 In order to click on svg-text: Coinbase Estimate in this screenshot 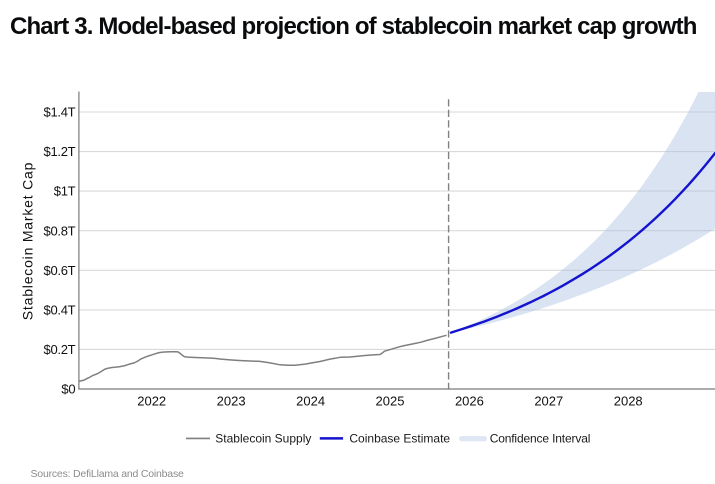, I will do `click(399, 438)`.